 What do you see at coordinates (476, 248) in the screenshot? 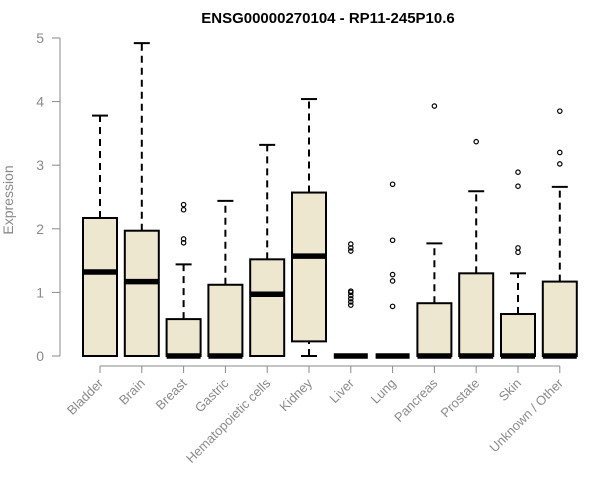
I see `box-prostate` at bounding box center [476, 248].